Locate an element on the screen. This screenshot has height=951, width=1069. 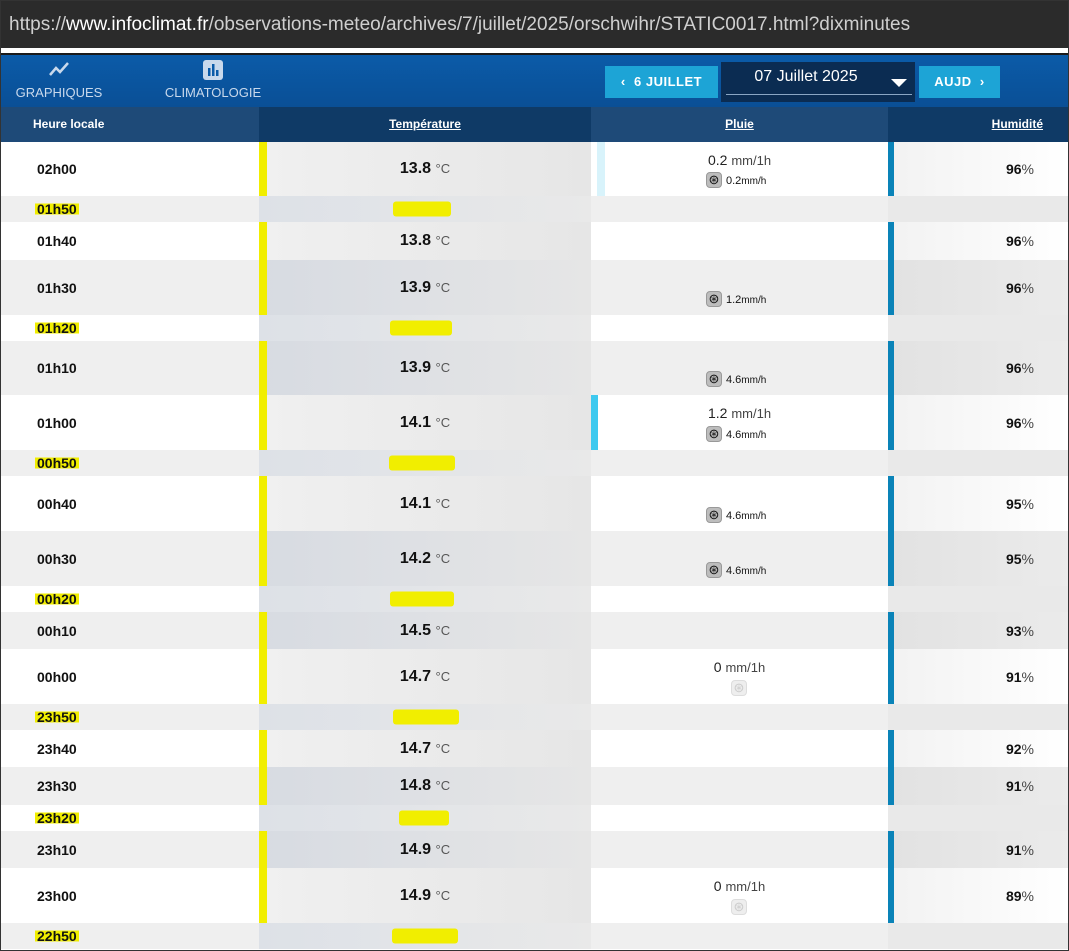
header-humidity: Humidité is located at coordinates (978, 124).